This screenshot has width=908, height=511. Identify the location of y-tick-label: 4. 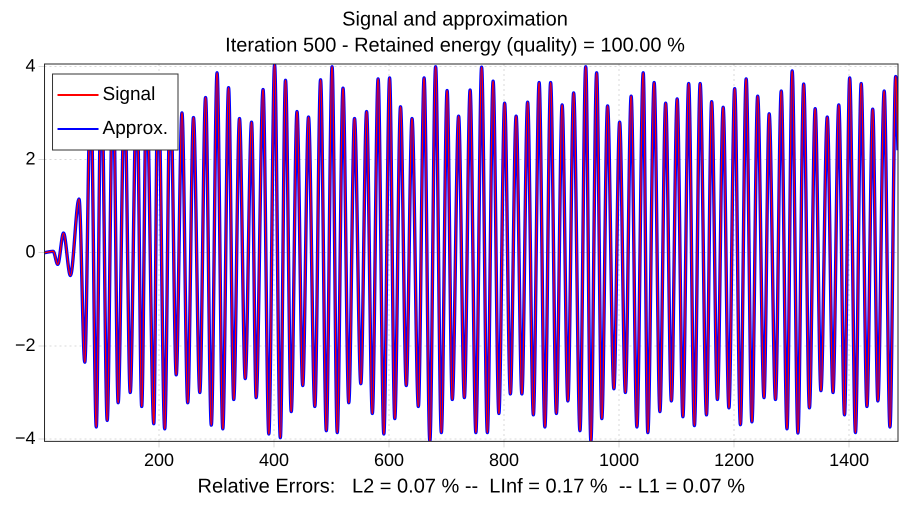
(31, 65).